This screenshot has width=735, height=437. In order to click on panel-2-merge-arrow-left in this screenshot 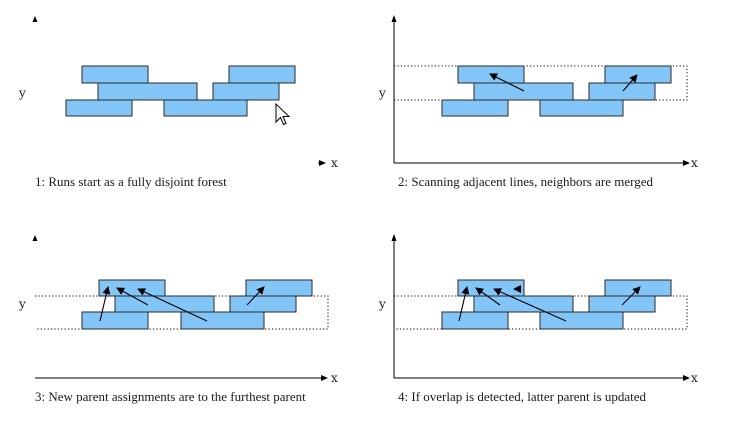, I will do `click(507, 82)`.